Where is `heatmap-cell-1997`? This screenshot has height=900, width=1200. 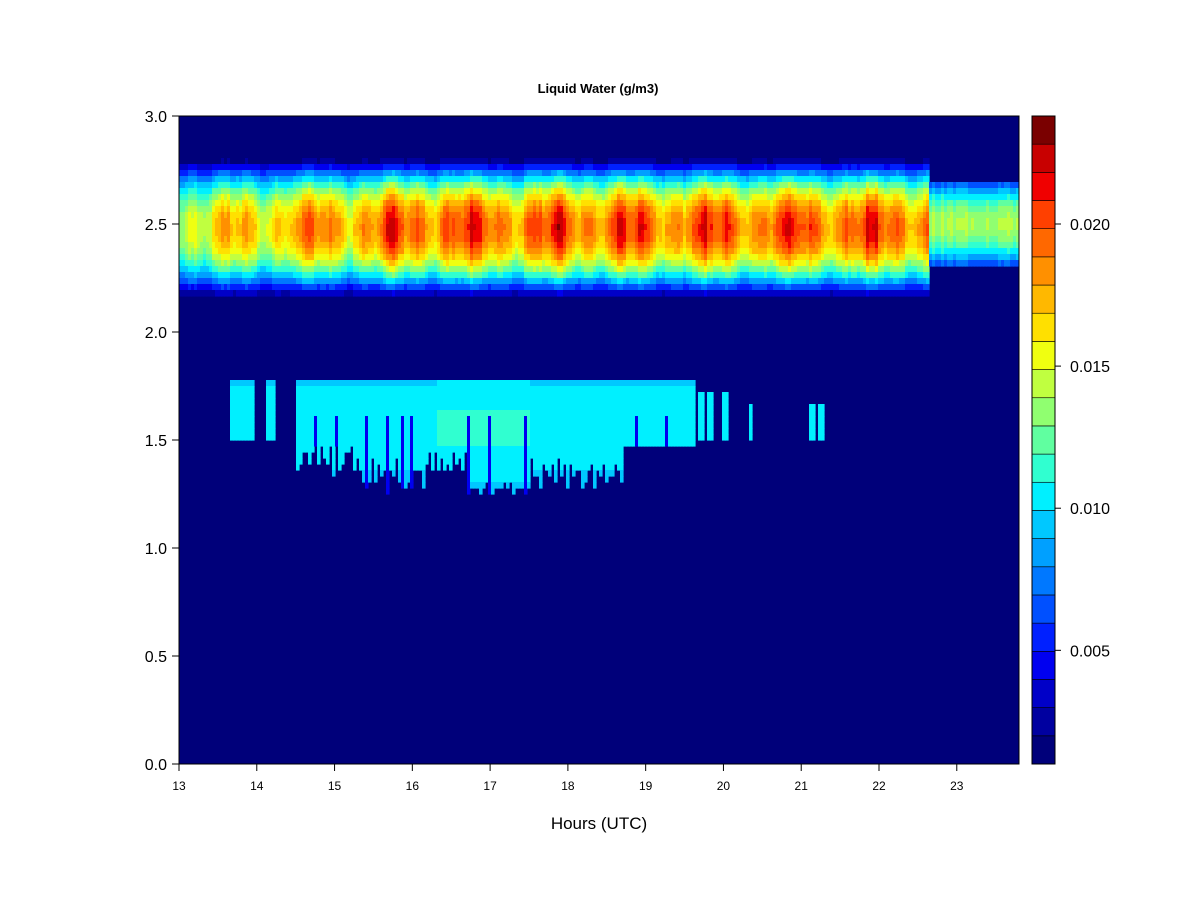 heatmap-cell-1997 is located at coordinates (379, 161).